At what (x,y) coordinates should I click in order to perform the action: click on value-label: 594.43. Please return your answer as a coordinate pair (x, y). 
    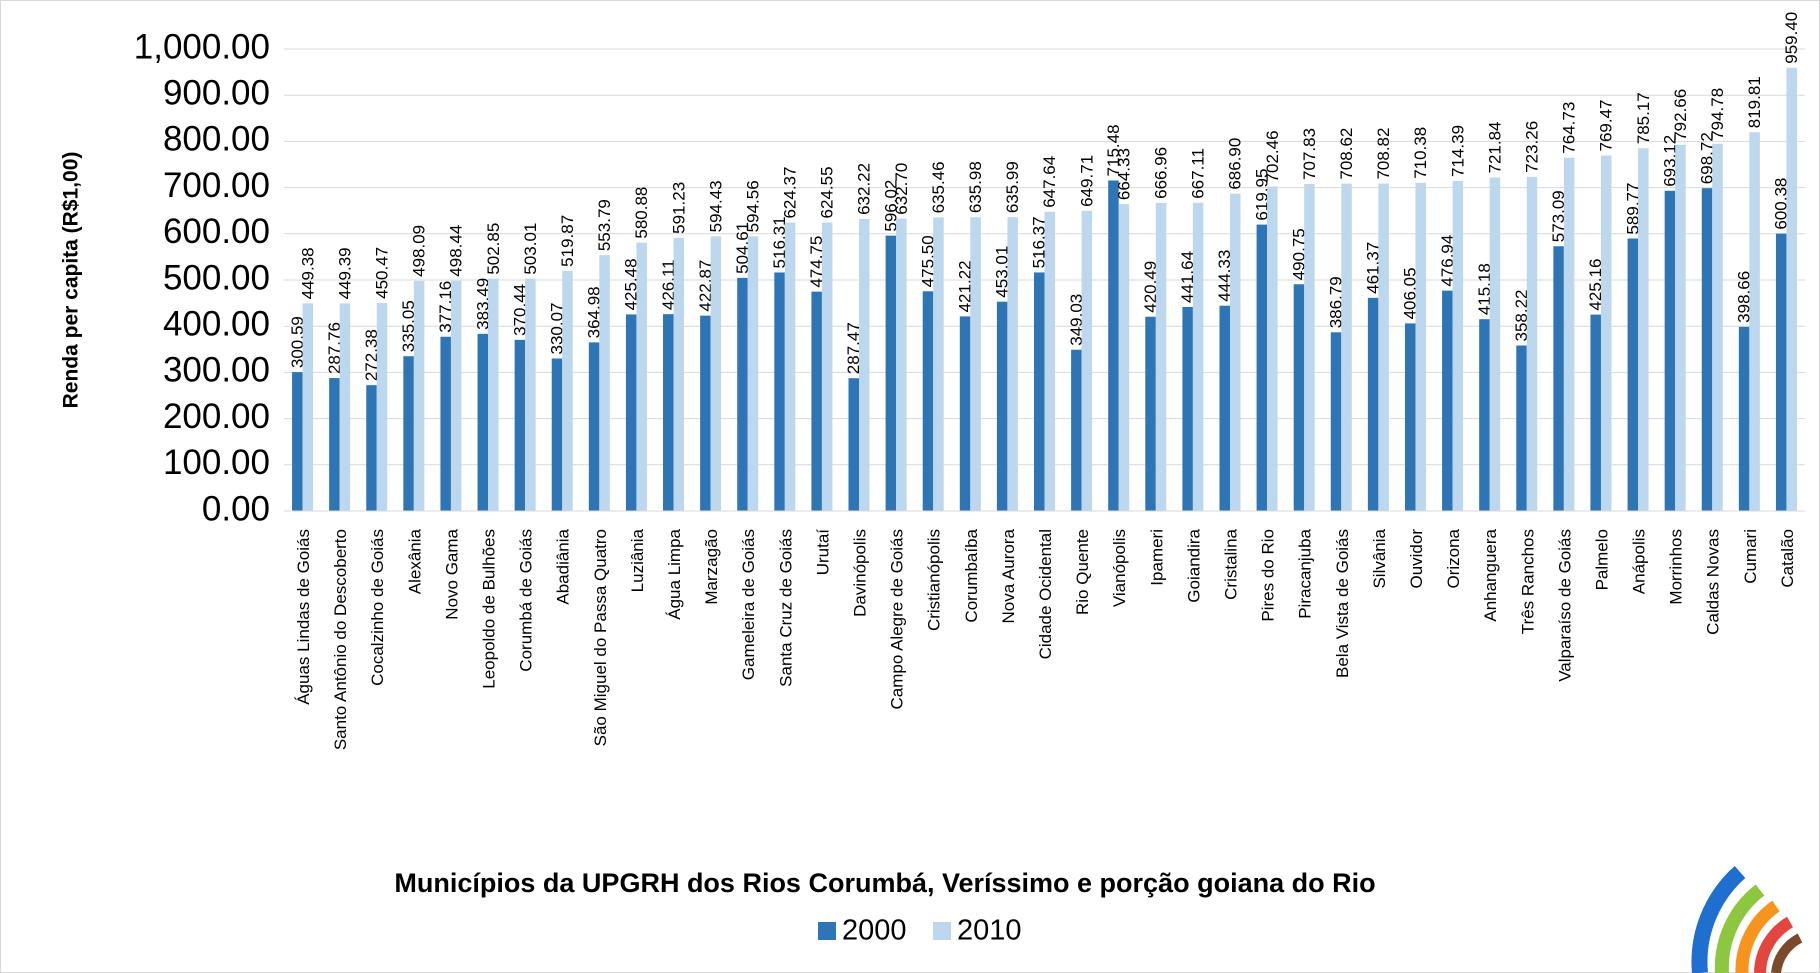
    Looking at the image, I should click on (715, 206).